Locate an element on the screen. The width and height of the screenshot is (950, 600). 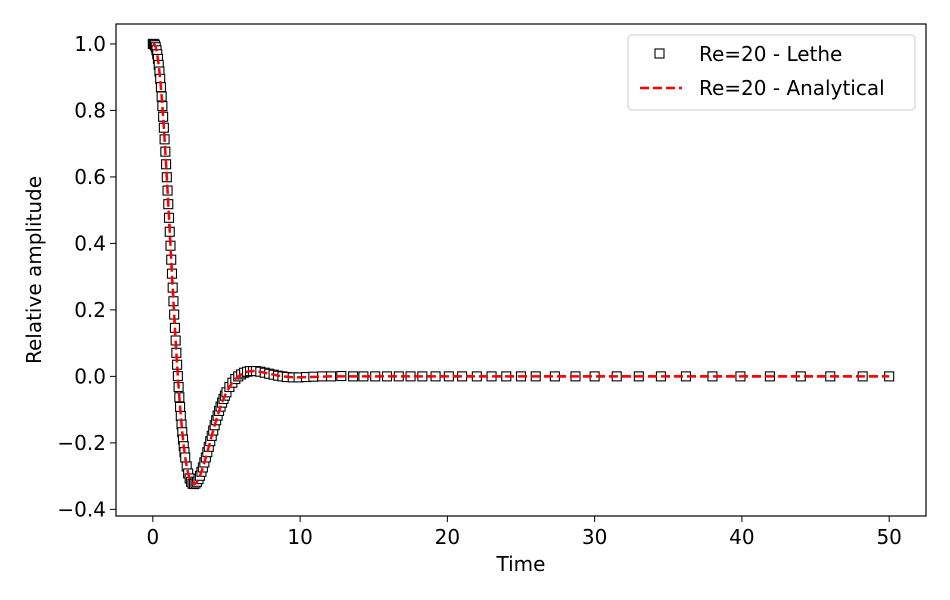
x-tick-label: 50 is located at coordinates (888, 537).